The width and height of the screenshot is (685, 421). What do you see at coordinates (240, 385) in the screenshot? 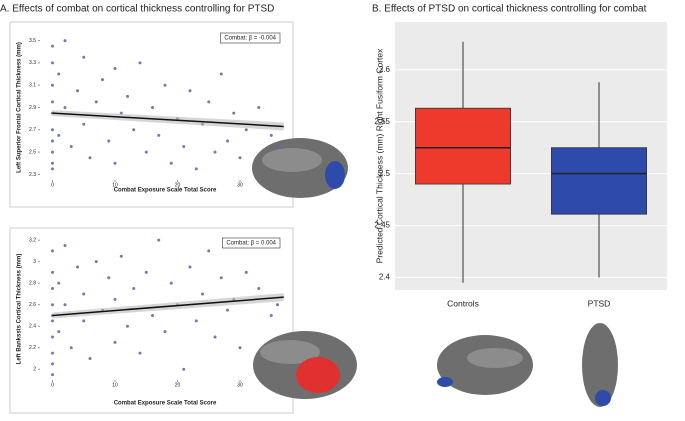
I see `x-tick-label: 30` at bounding box center [240, 385].